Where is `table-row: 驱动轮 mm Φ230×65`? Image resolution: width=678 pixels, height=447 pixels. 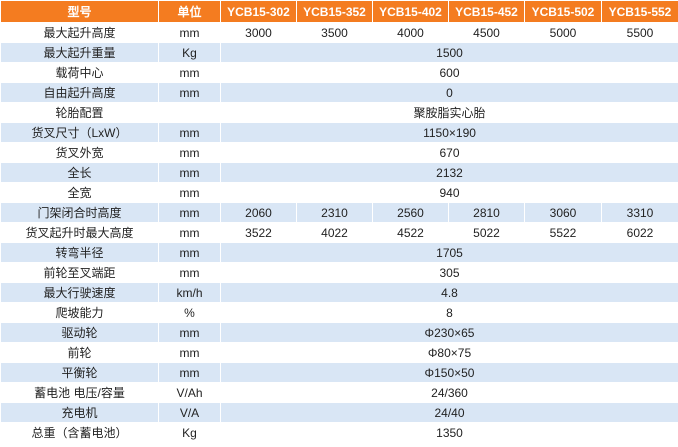 table-row: 驱动轮 mm Φ230×65 is located at coordinates (339, 332).